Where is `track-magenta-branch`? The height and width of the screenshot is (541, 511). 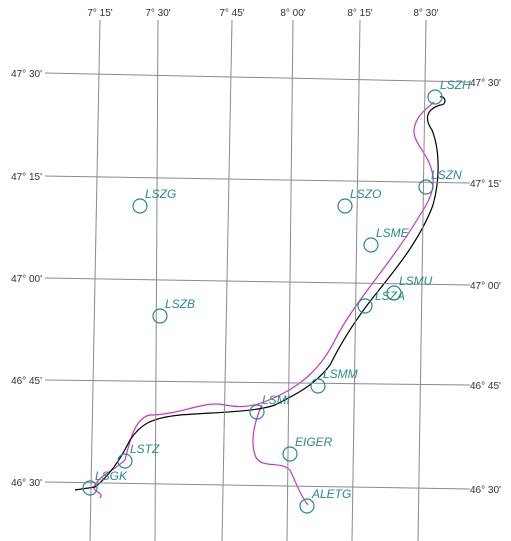 track-magenta-branch is located at coordinates (280, 455).